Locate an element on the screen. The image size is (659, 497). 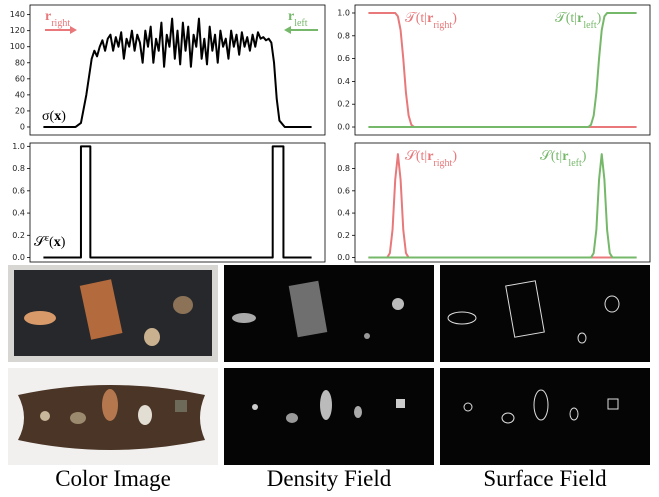
label: 𝒮ε(x) is located at coordinates (50, 242).